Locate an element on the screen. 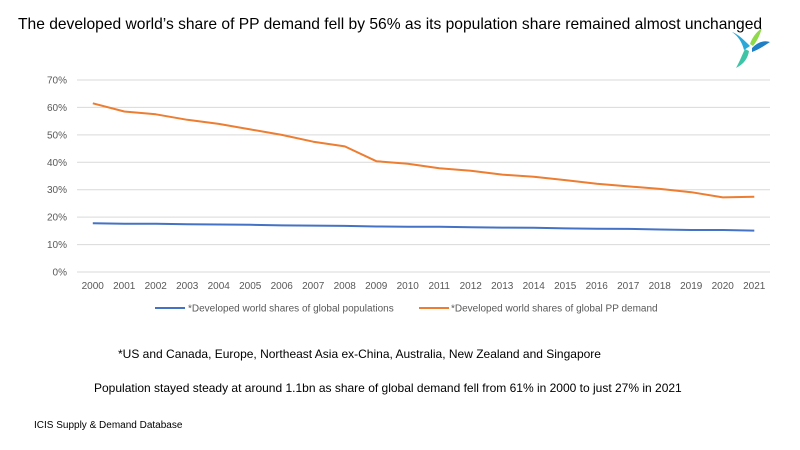 The image size is (800, 450). x-tick-label: 2006 is located at coordinates (282, 286).